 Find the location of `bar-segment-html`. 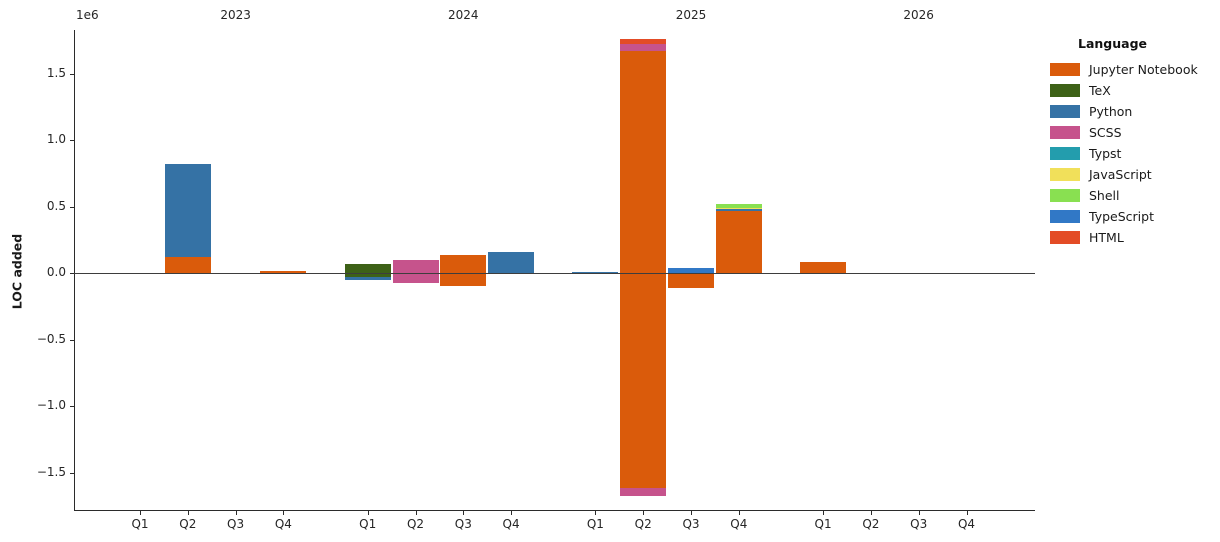

bar-segment-html is located at coordinates (643, 41).